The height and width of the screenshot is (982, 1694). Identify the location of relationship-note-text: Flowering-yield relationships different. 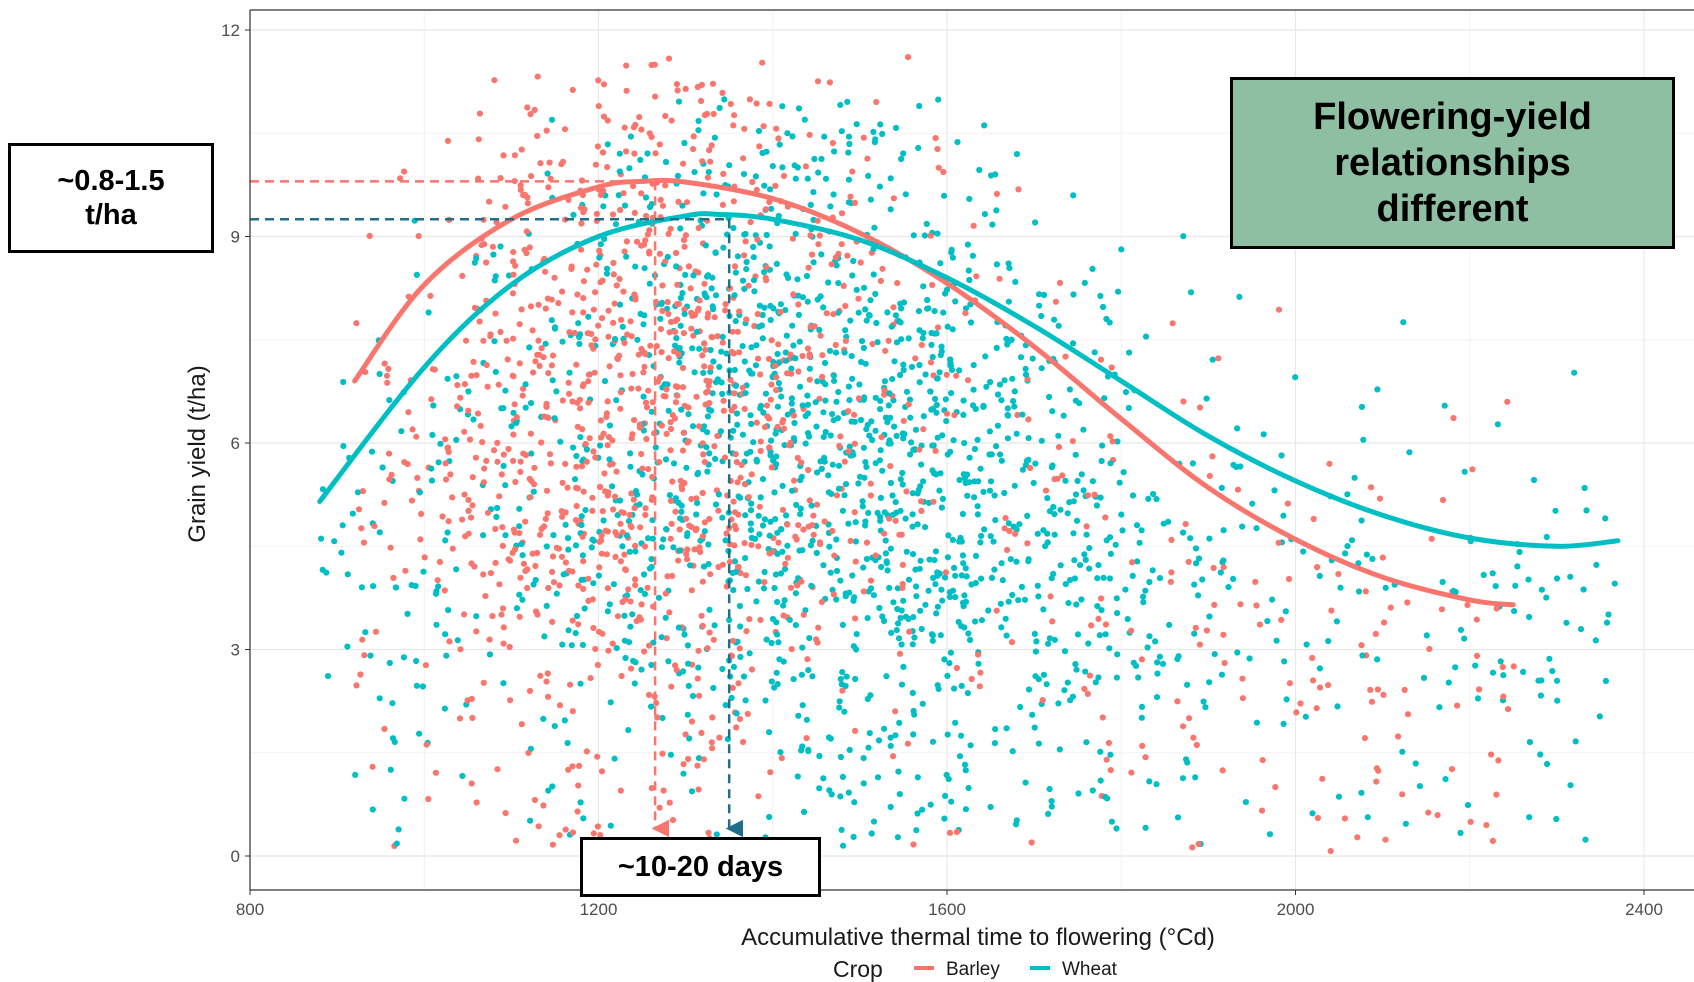
(1452, 163).